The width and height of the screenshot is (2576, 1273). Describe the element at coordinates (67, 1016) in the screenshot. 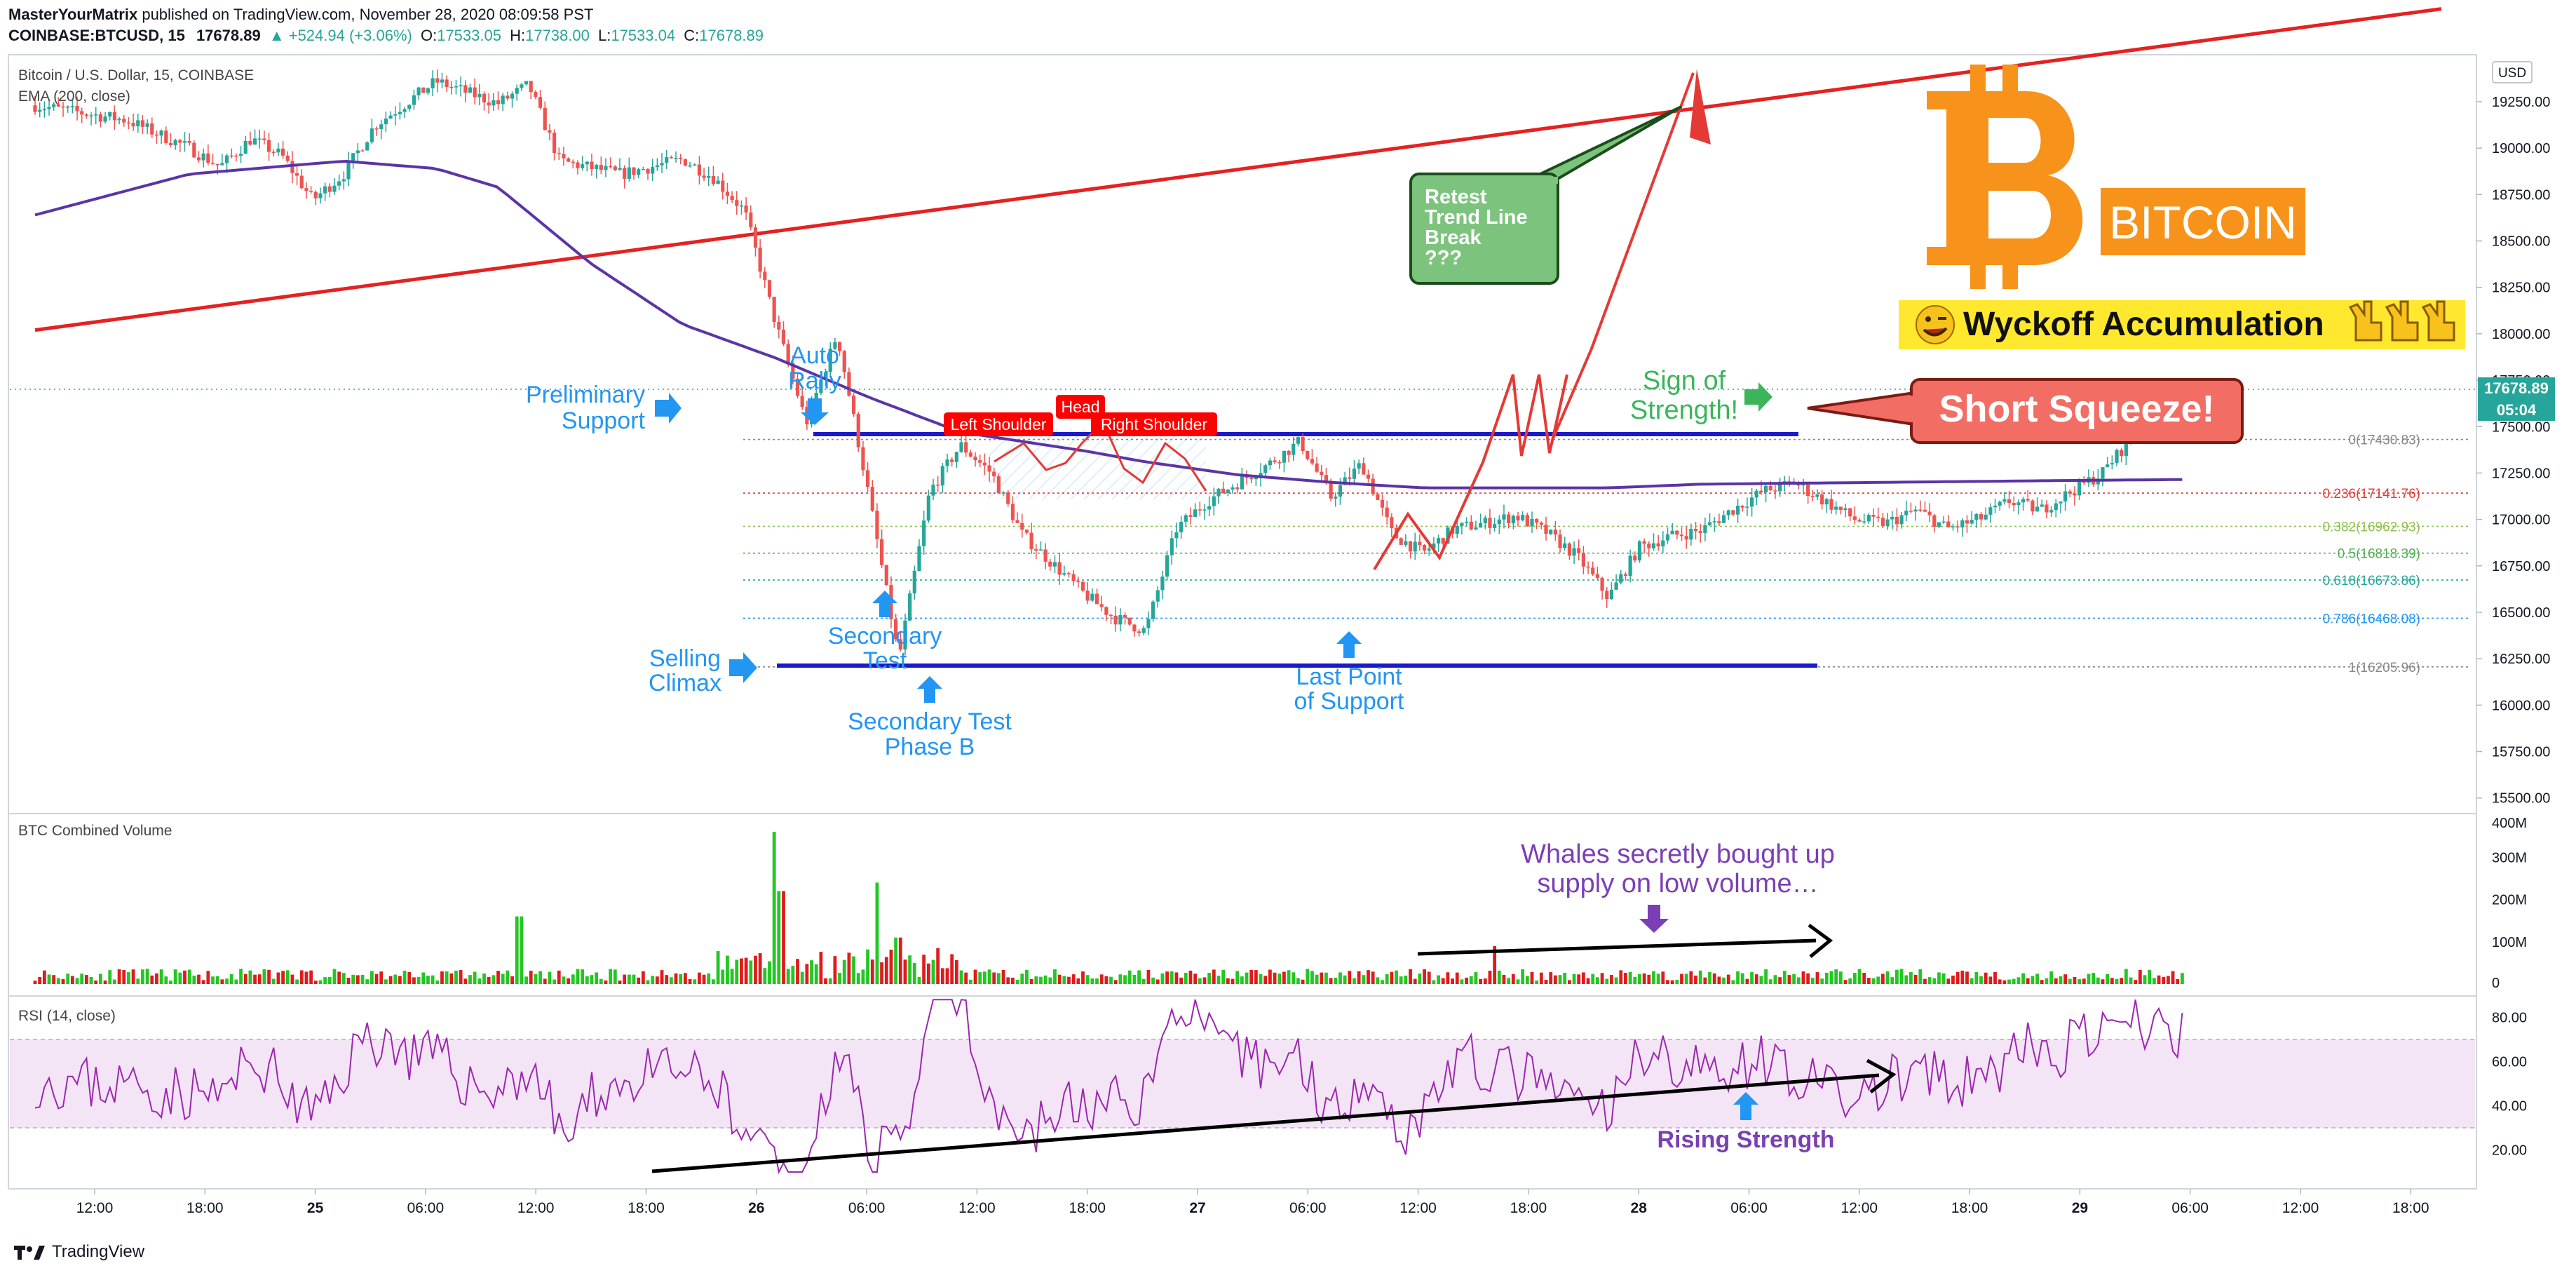

I see `rsi-pane-title: RSI (14, close)` at that location.